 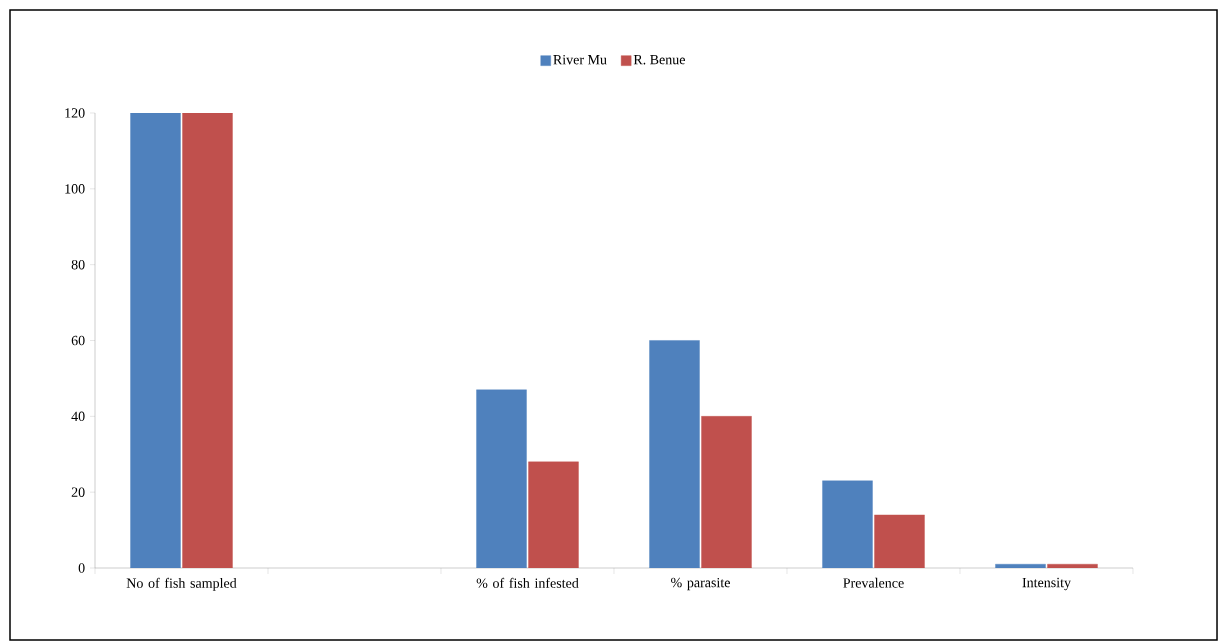 What do you see at coordinates (78, 264) in the screenshot?
I see `y-tick-label: 80` at bounding box center [78, 264].